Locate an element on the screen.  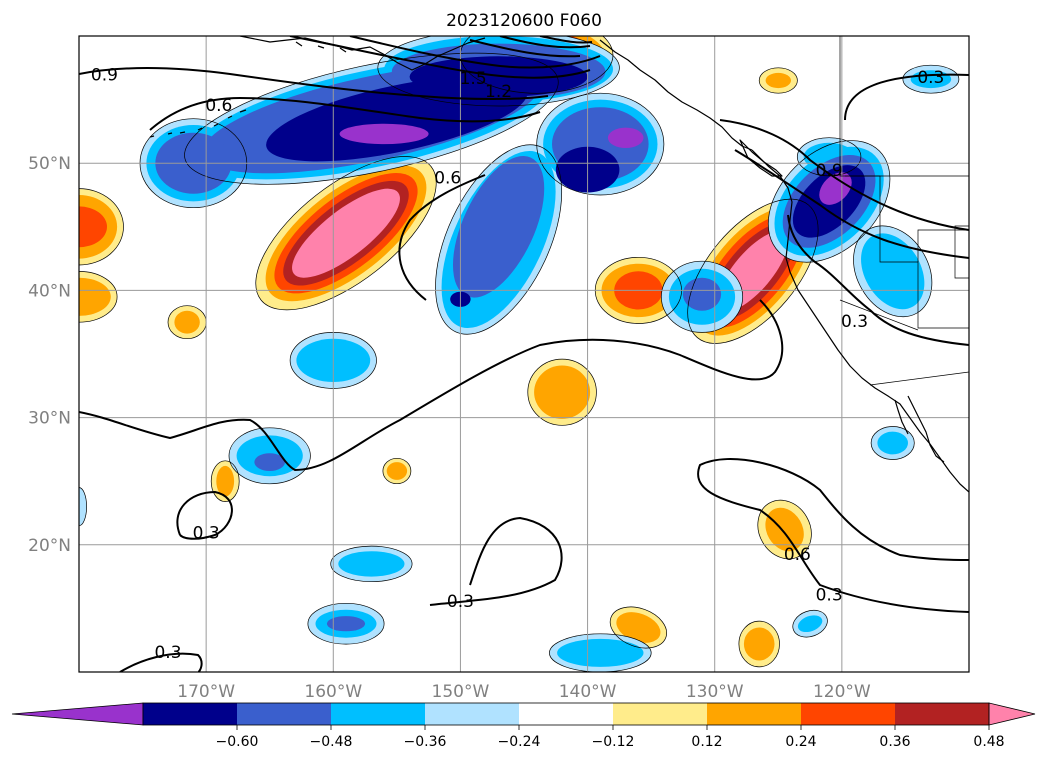
colorbar-tick-label: −0.36 is located at coordinates (425, 742).